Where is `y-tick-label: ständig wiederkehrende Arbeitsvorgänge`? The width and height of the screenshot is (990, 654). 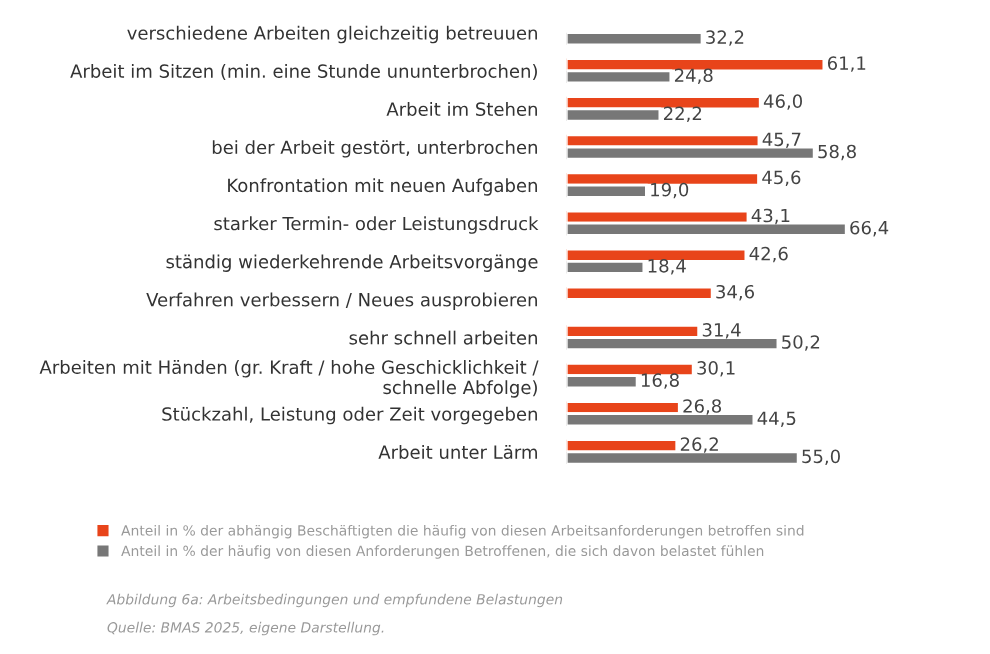
y-tick-label: ständig wiederkehrende Arbeitsvorgänge is located at coordinates (352, 263).